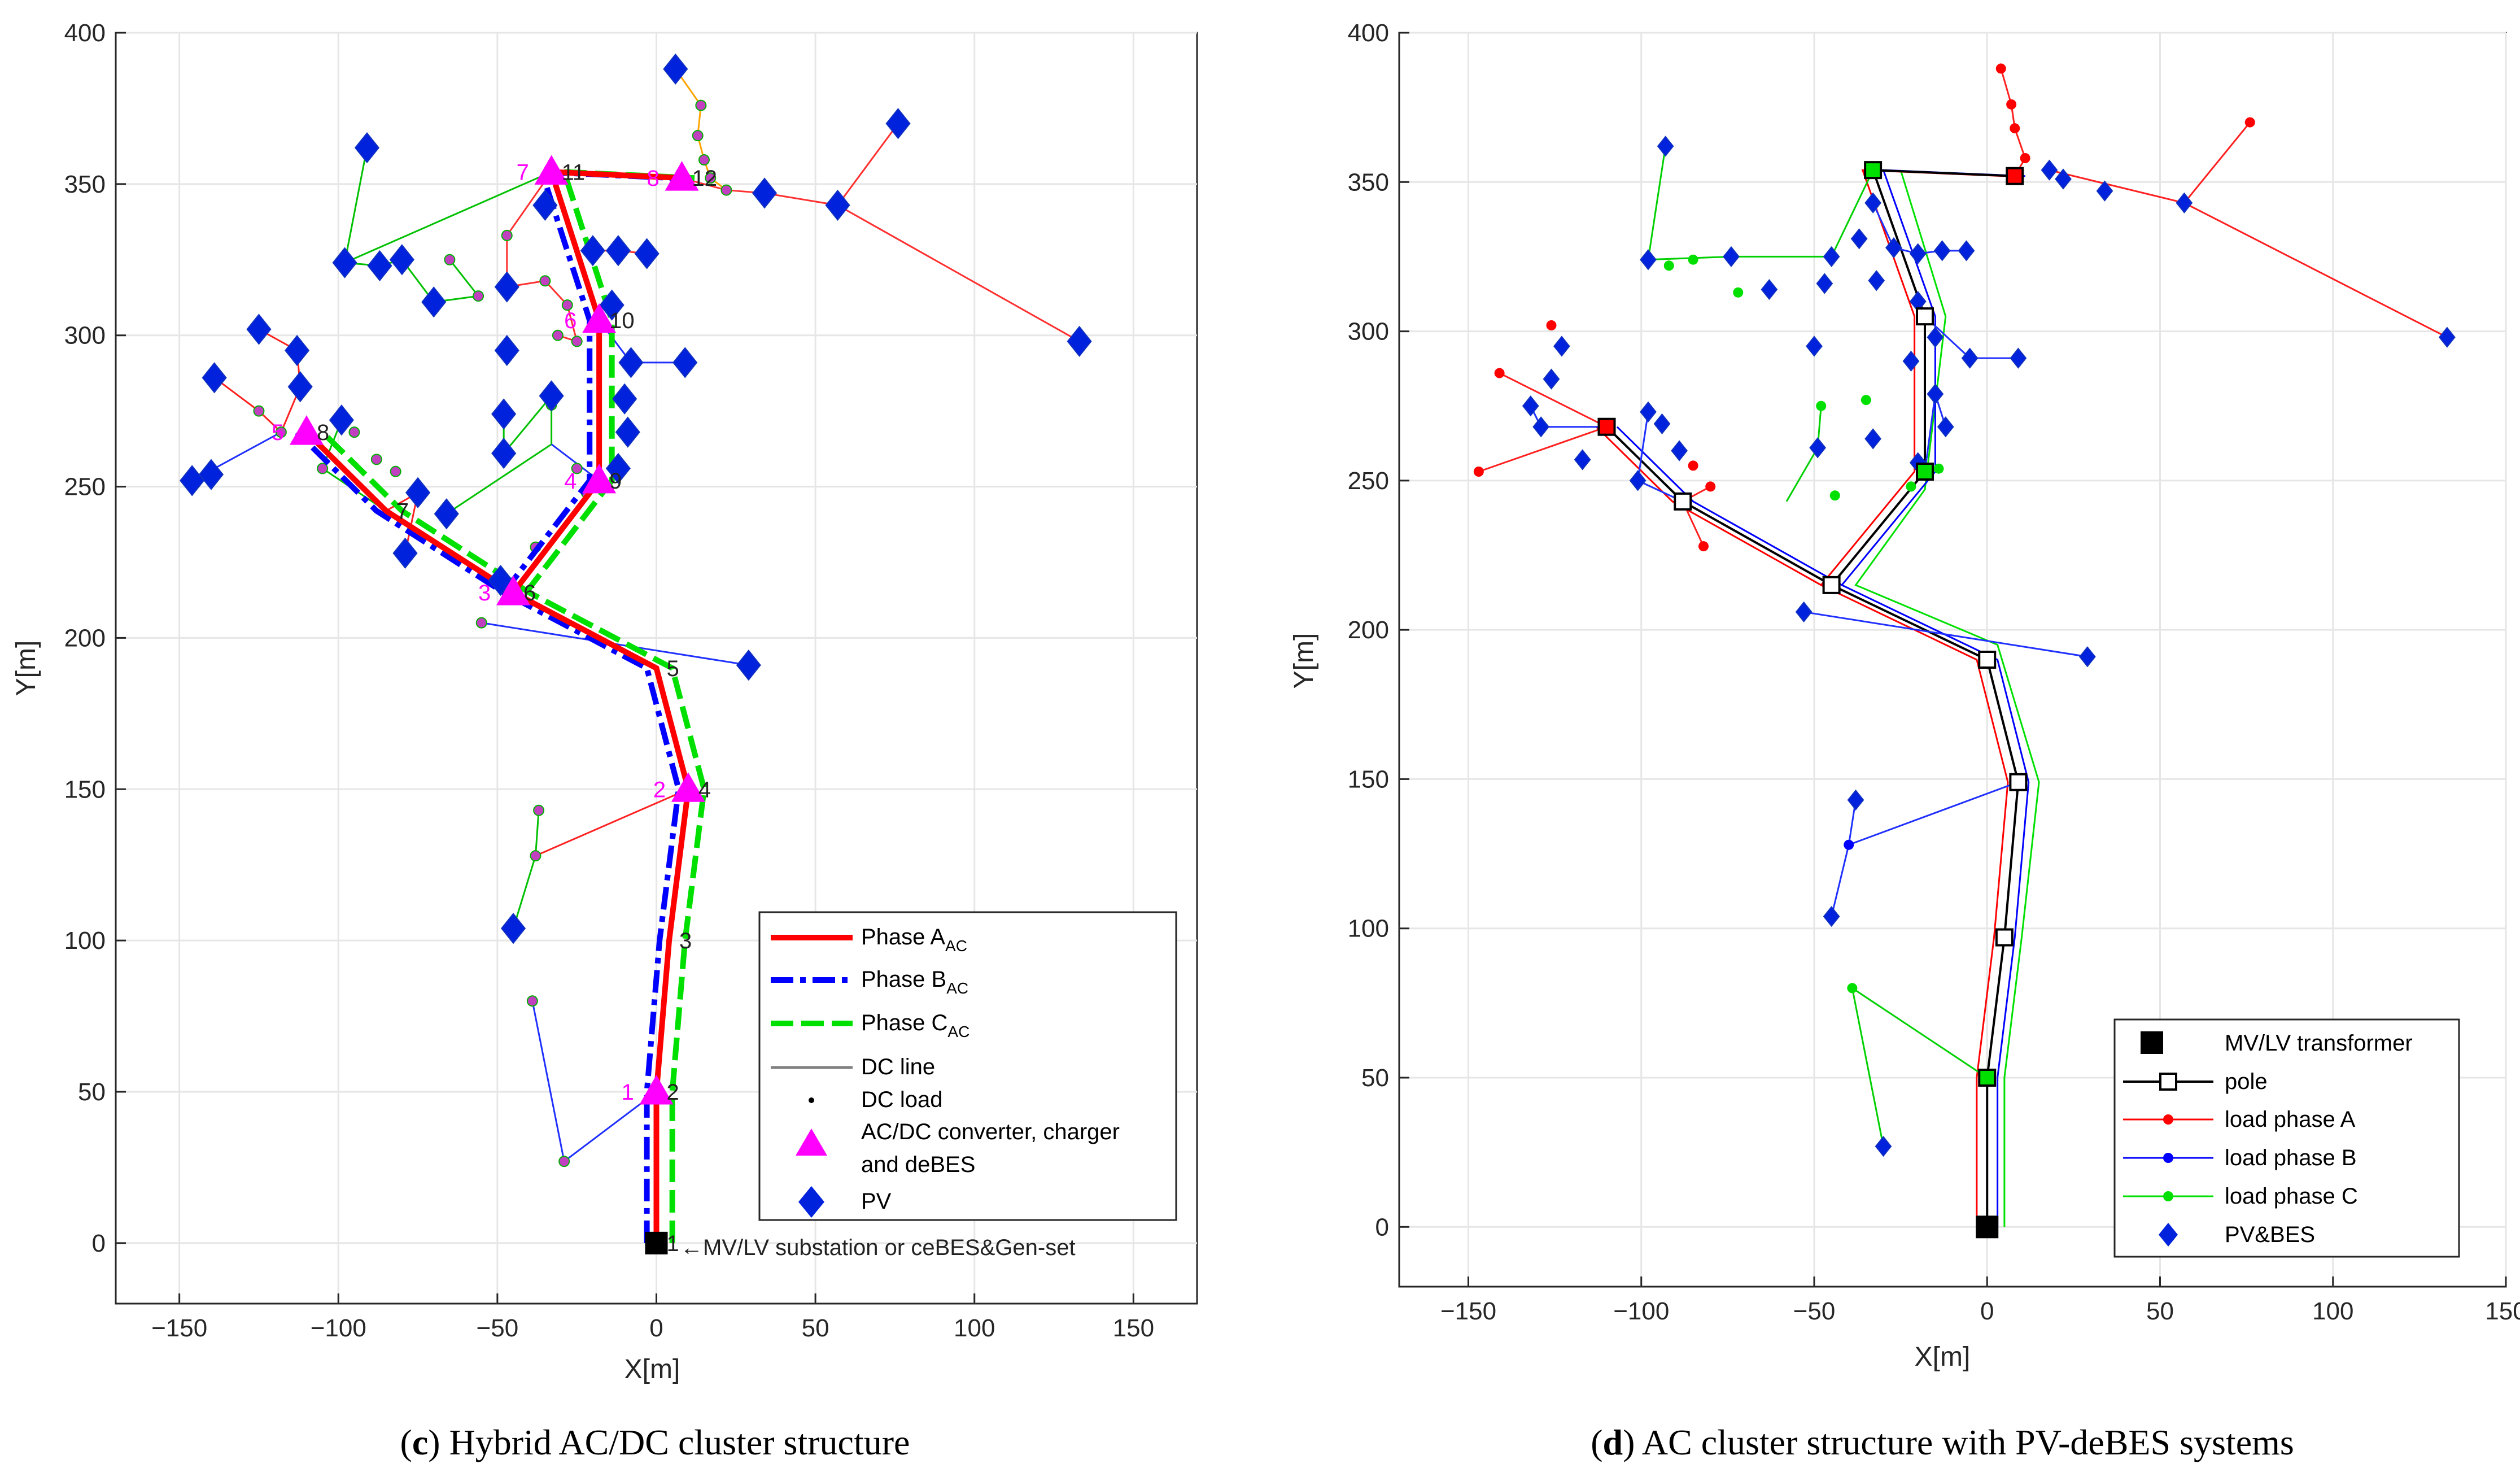 This screenshot has width=2520, height=1477. What do you see at coordinates (1947, 698) in the screenshot?
I see `phase-c-line` at bounding box center [1947, 698].